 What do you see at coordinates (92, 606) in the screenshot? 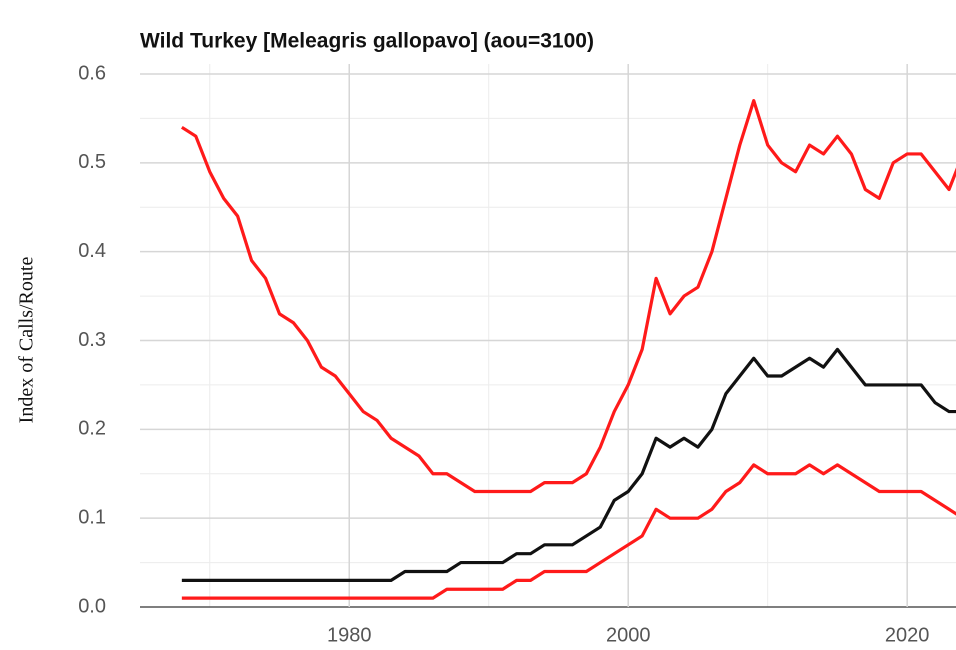
I see `y-tick-label: 0.0` at bounding box center [92, 606].